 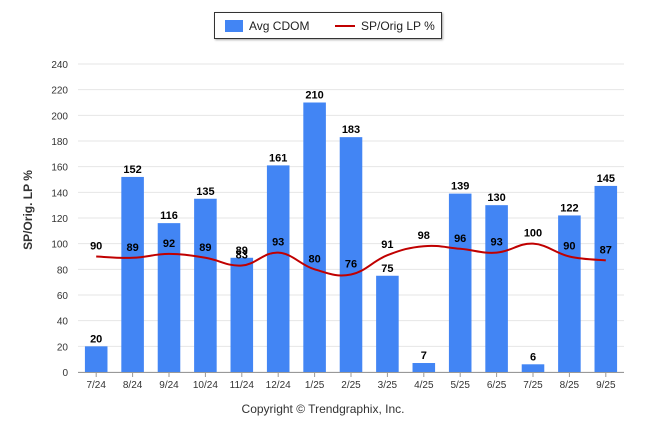 What do you see at coordinates (279, 25) in the screenshot?
I see `legend-label-avg-cdom: Avg CDOM` at bounding box center [279, 25].